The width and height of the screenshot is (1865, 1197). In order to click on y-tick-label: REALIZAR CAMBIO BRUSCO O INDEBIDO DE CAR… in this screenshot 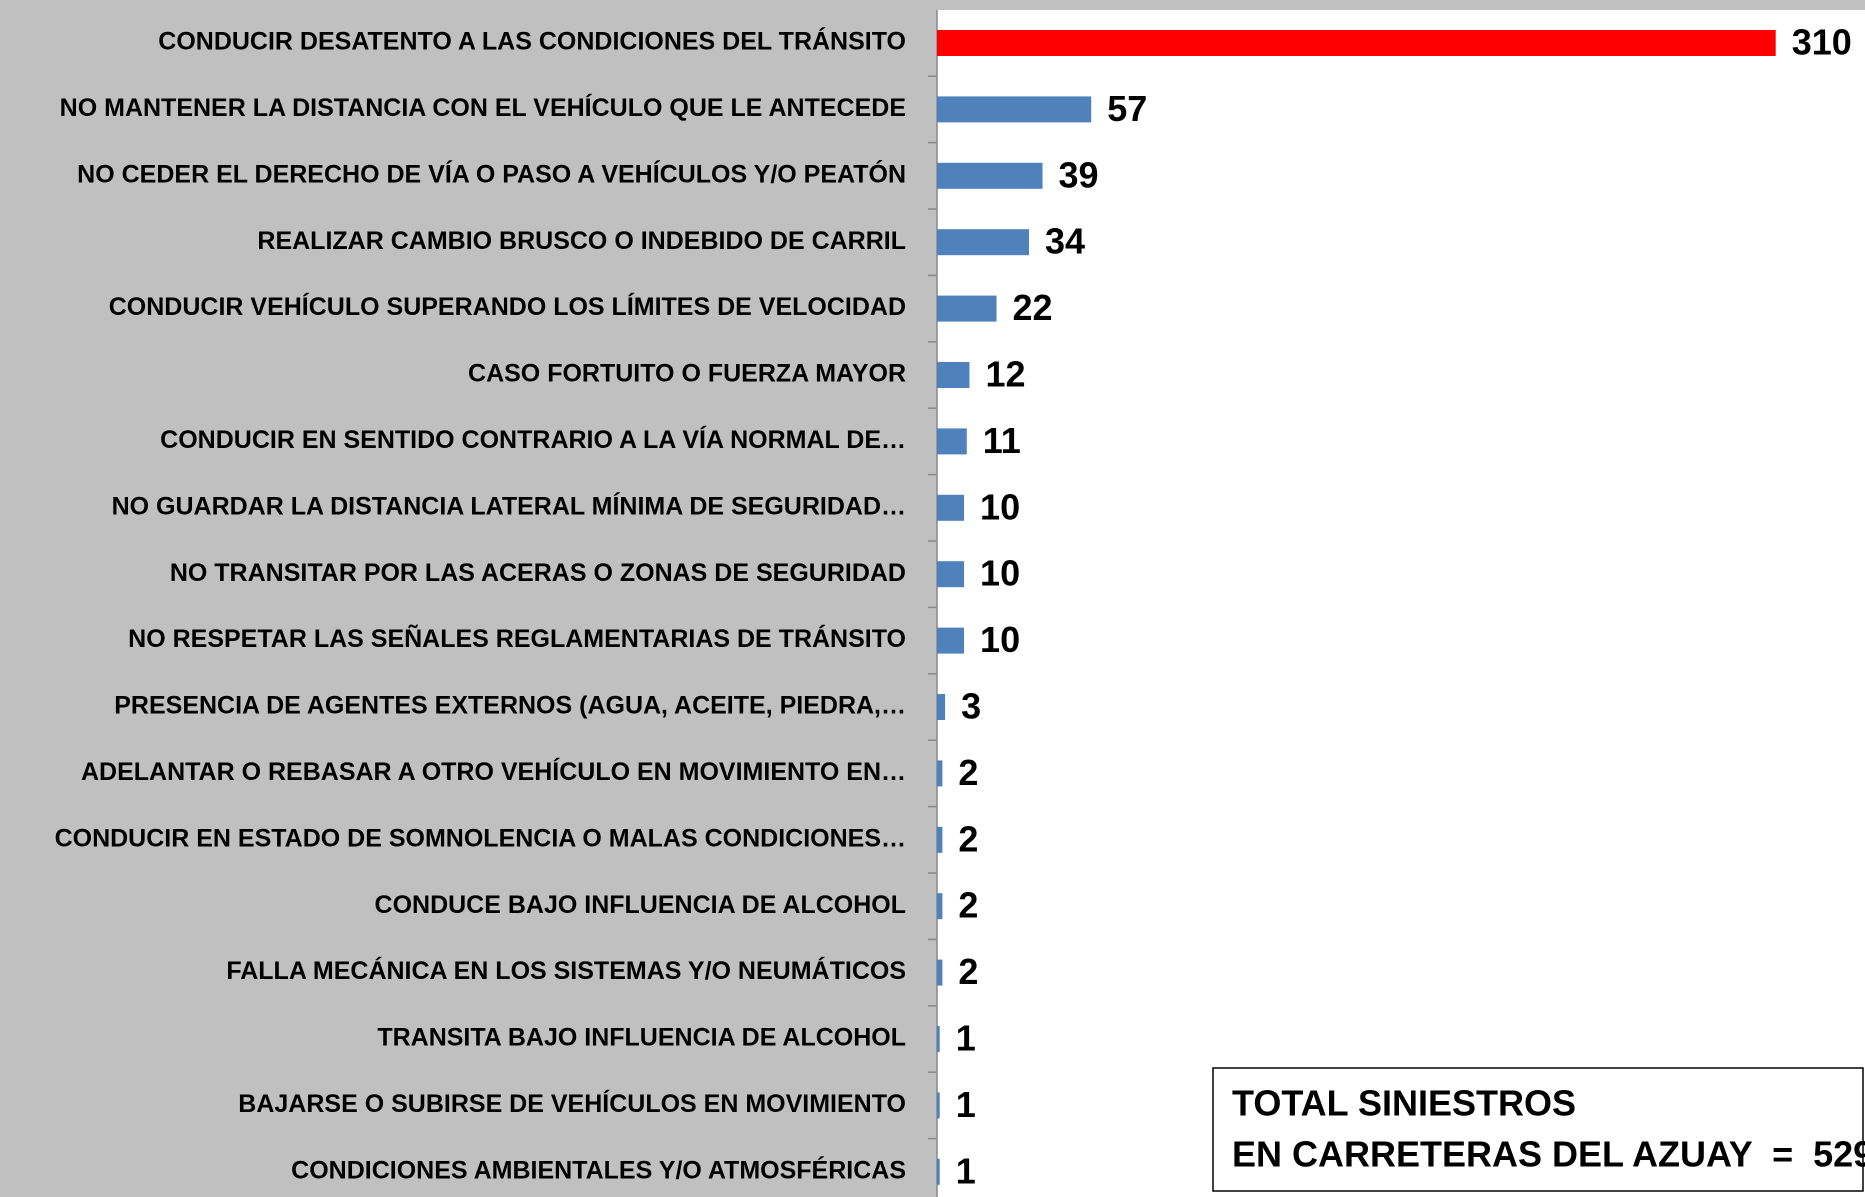, I will do `click(581, 241)`.